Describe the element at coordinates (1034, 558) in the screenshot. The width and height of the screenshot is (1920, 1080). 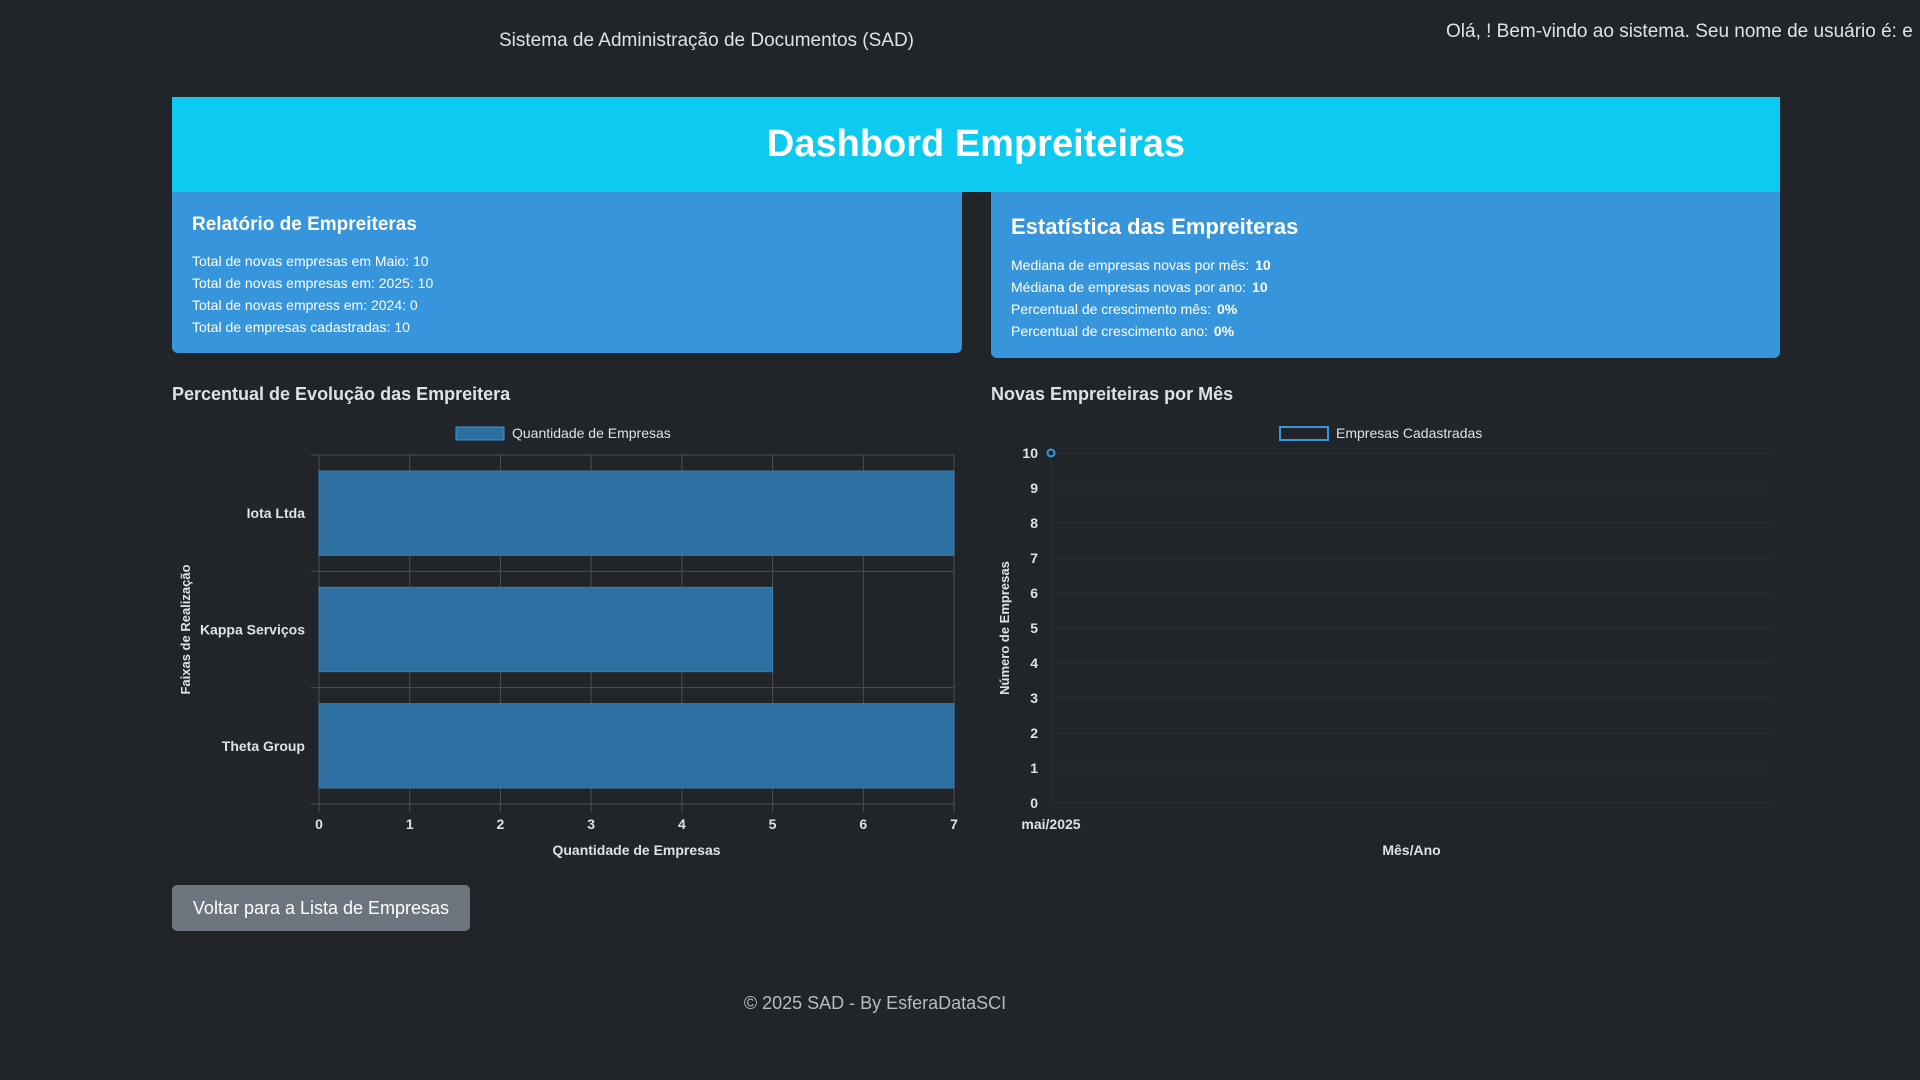
I see `y-tick-label: 7` at that location.